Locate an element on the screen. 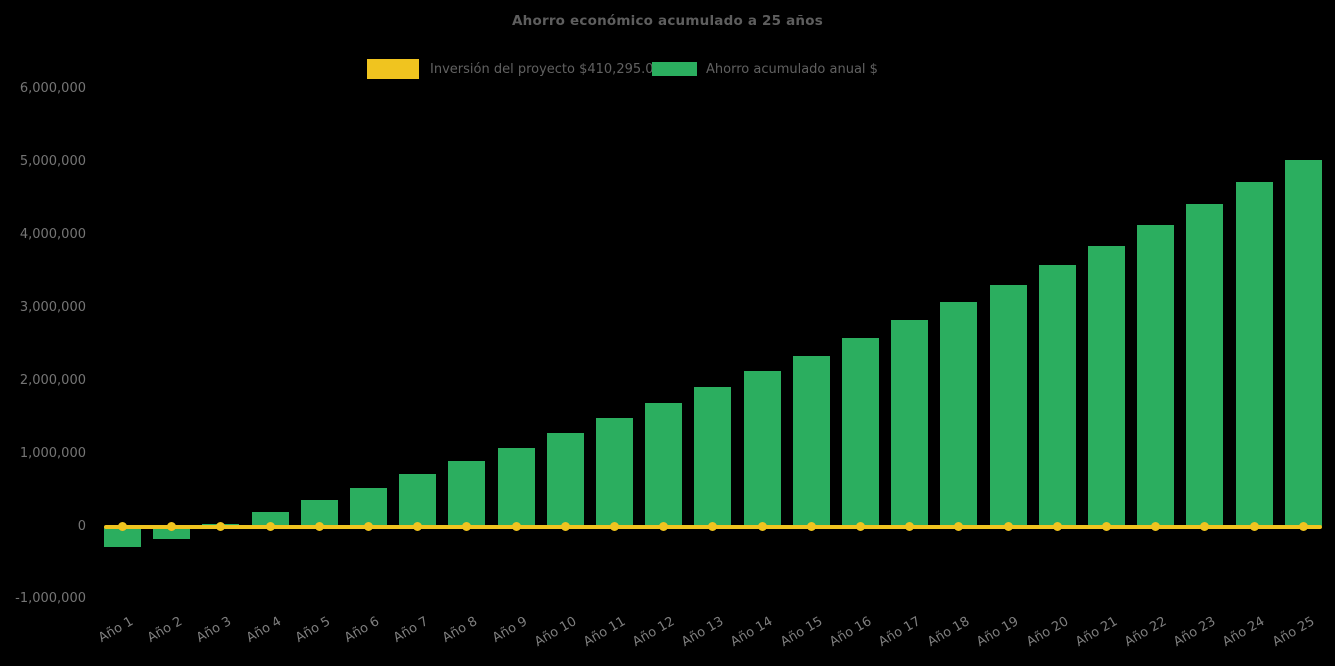 Image resolution: width=1335 pixels, height=666 pixels. y-axis-label-4,000,000: 4,000,000 is located at coordinates (52, 234).